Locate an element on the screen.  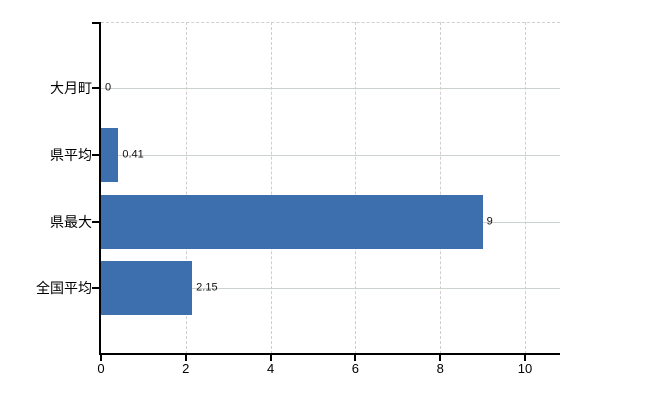
category-label: 全国平均 is located at coordinates (64, 288).